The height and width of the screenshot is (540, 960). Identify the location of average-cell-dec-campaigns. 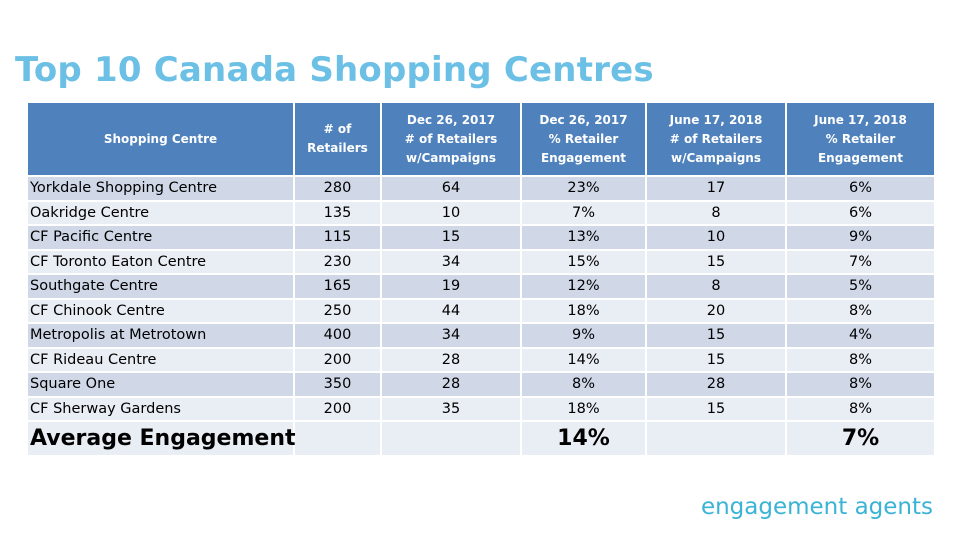
(451, 438).